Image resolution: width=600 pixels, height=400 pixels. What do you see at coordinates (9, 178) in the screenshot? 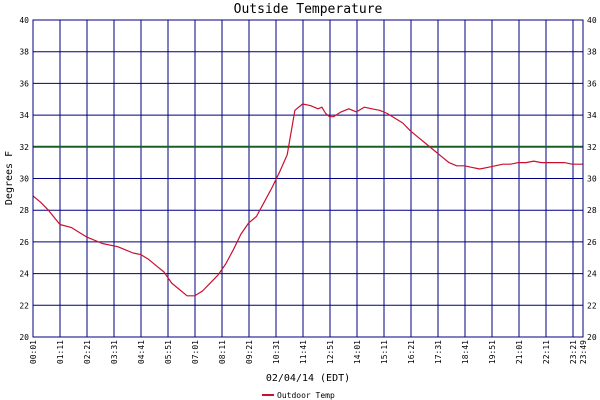
I see `y-axis-label: Degrees F` at bounding box center [9, 178].